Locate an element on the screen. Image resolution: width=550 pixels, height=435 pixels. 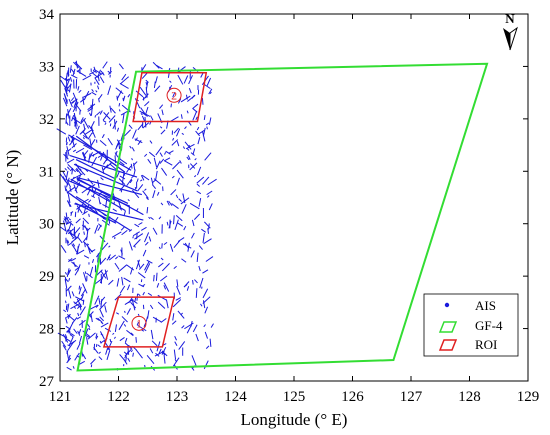
x-tick-label: 129 is located at coordinates (528, 397).